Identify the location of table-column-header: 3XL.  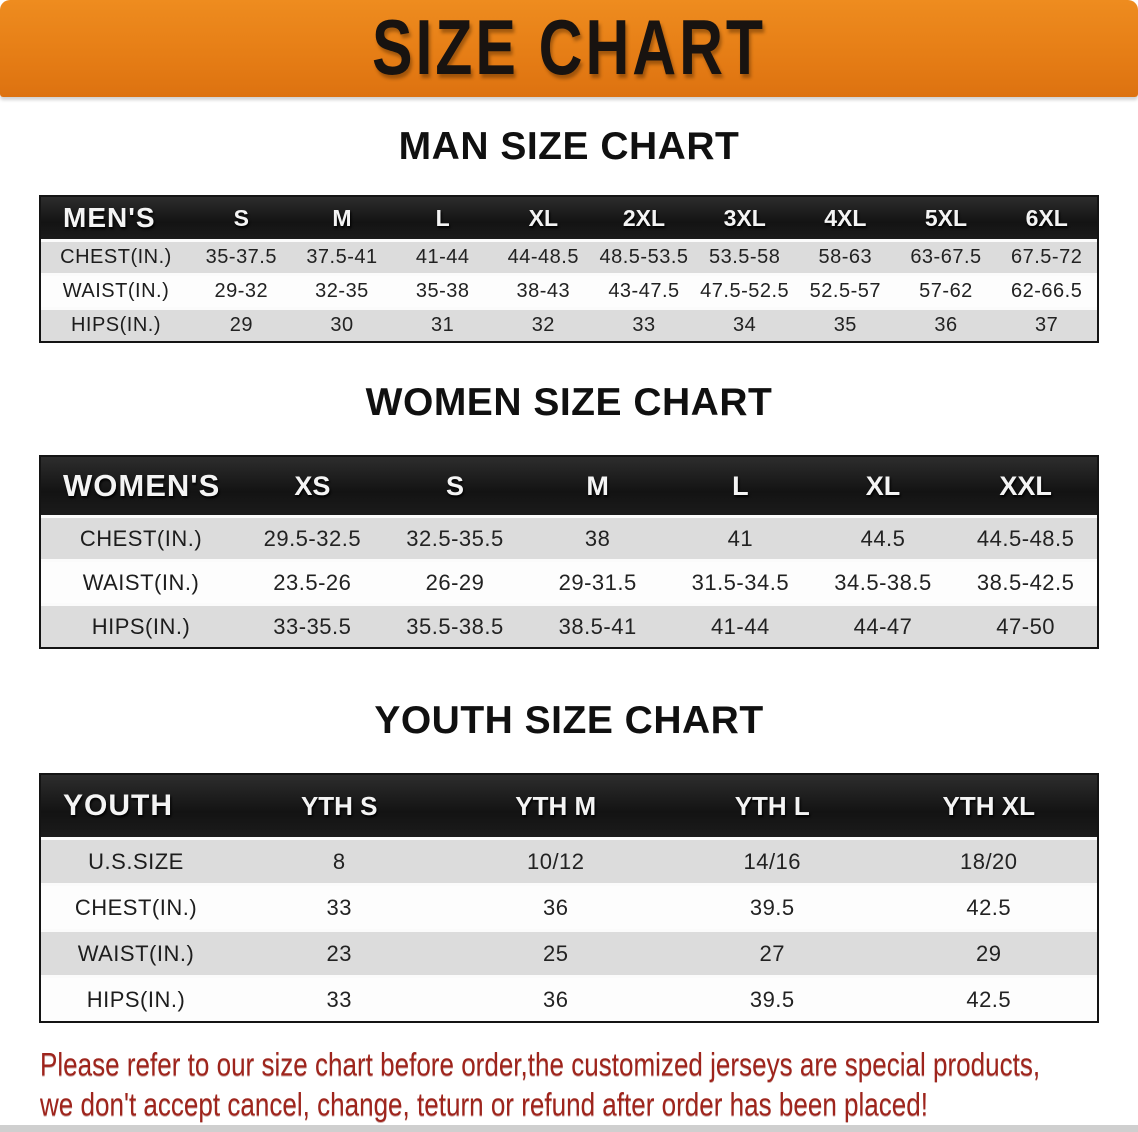
(744, 217).